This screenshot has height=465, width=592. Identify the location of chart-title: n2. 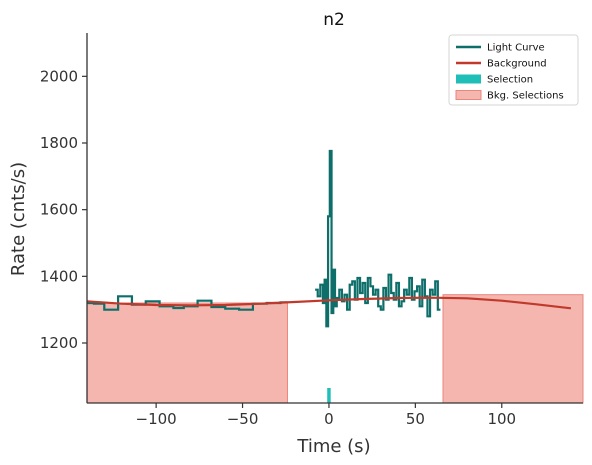
(334, 20).